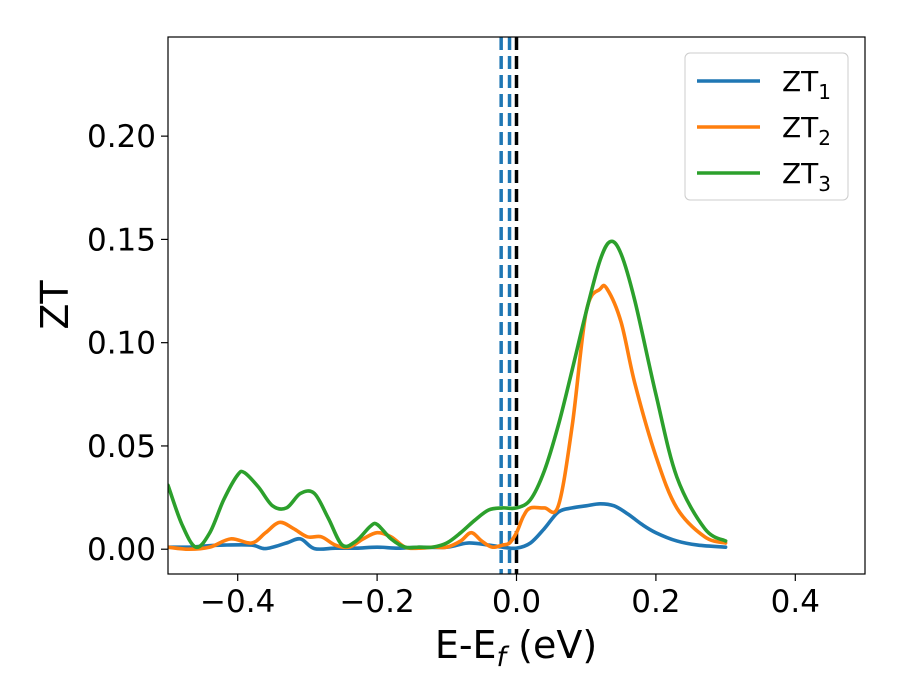  Describe the element at coordinates (655, 602) in the screenshot. I see `x-tick-label: 0.2` at that location.